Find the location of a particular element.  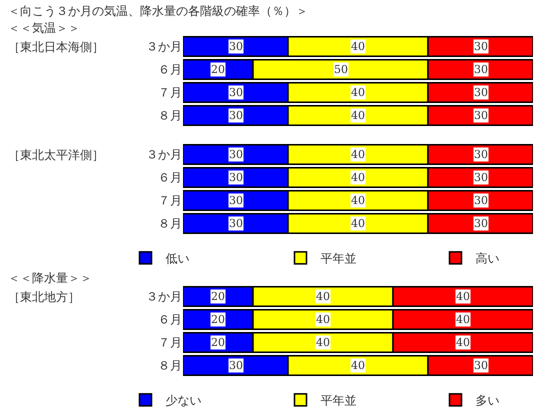

legend-label: 低い is located at coordinates (178, 259).